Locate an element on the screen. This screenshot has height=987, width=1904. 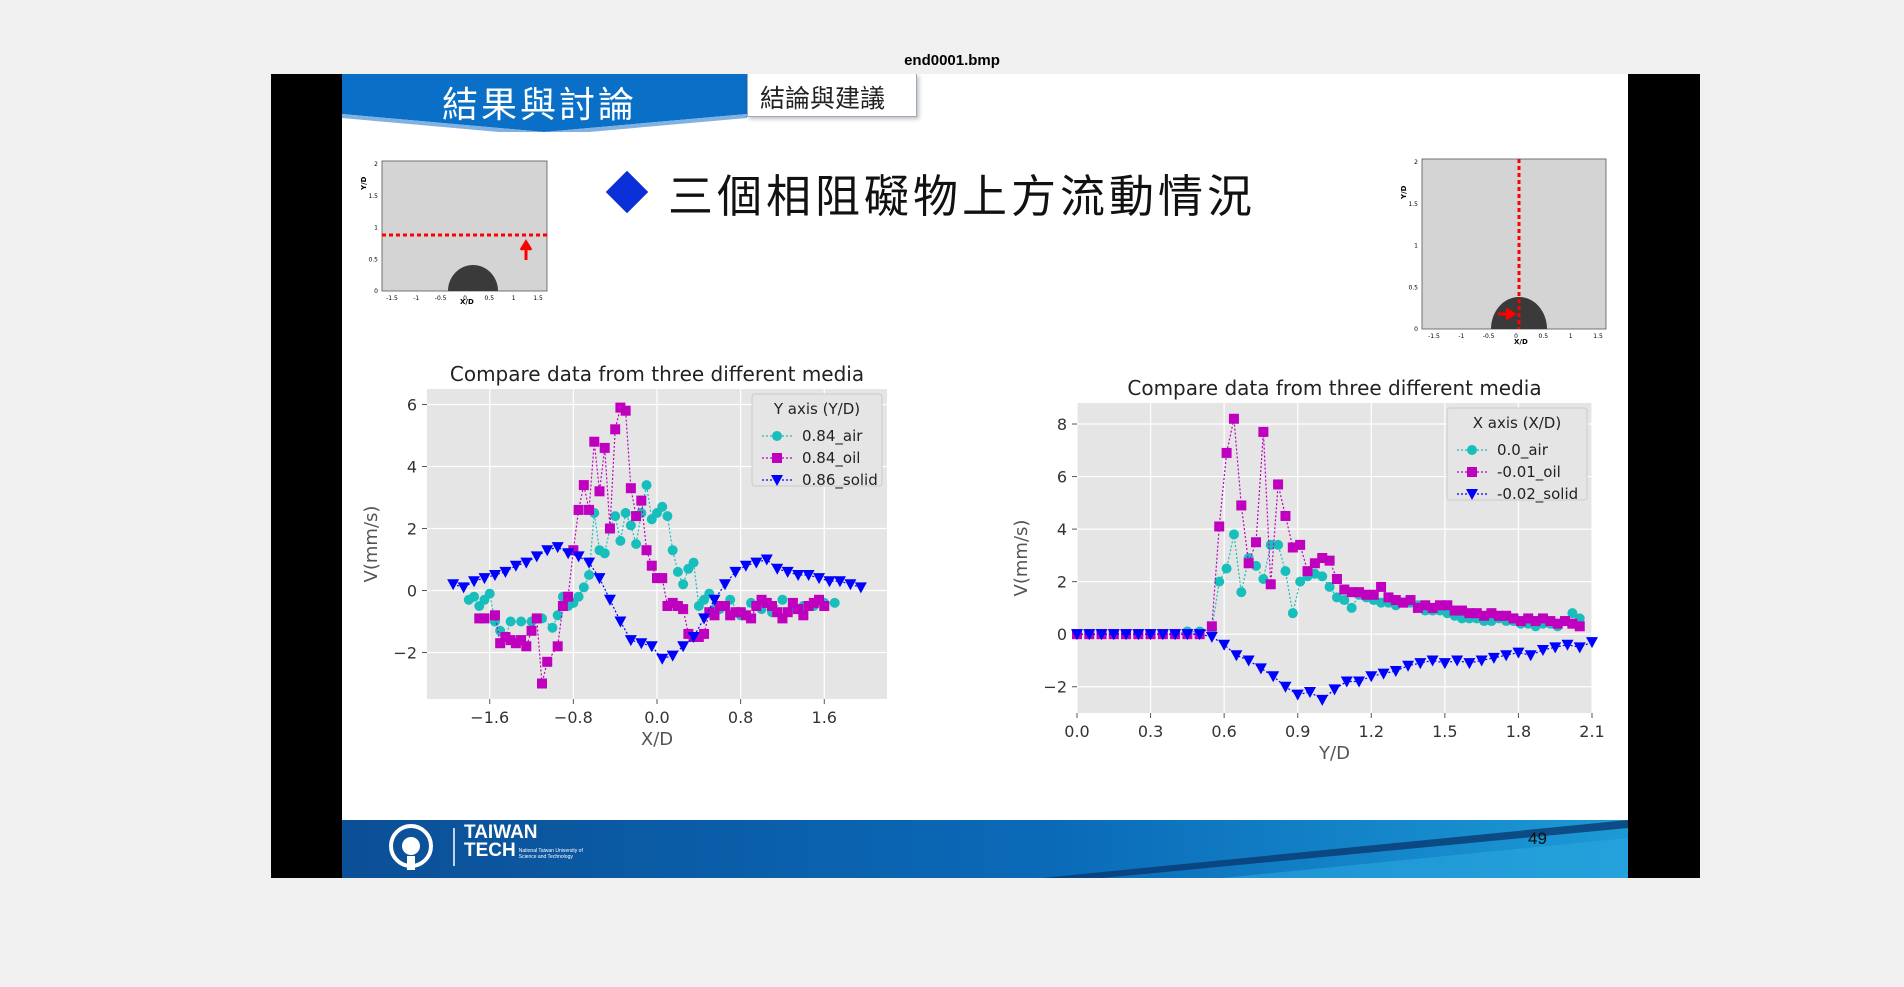
footer-banner is located at coordinates (985, 849).